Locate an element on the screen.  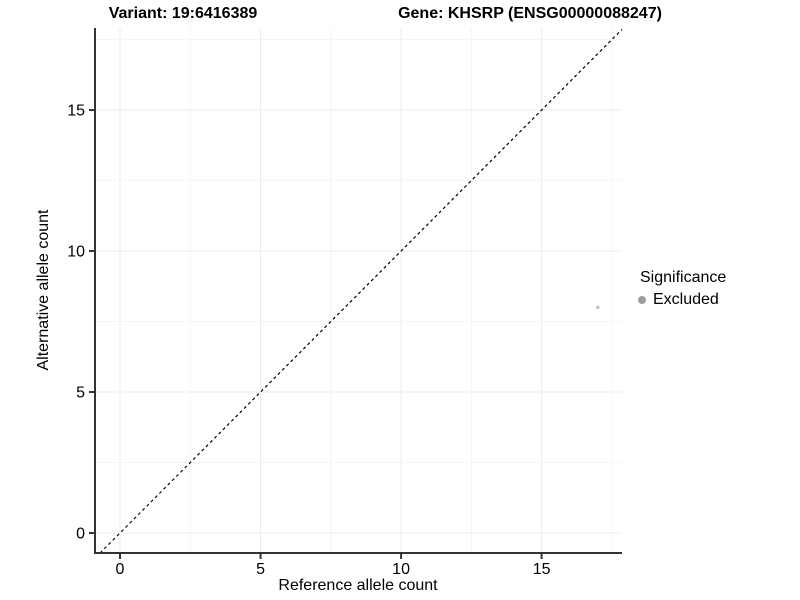
y-tick-label: 10 is located at coordinates (76, 252).